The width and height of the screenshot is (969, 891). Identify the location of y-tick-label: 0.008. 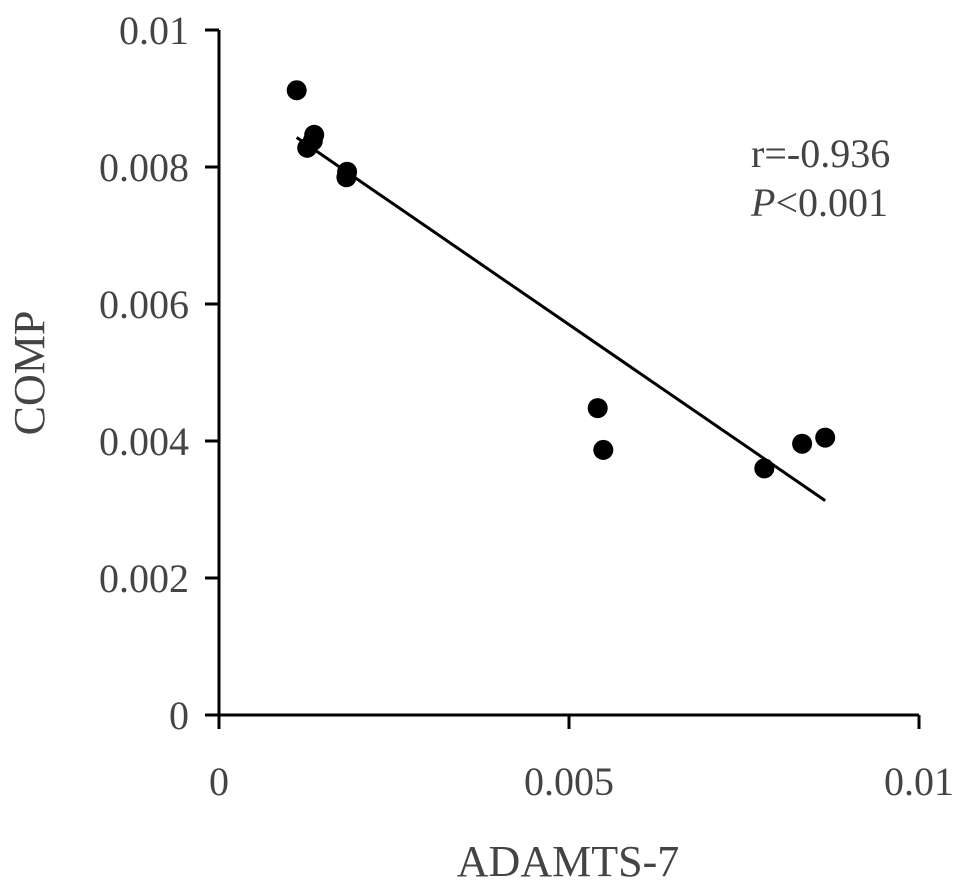
(144, 167).